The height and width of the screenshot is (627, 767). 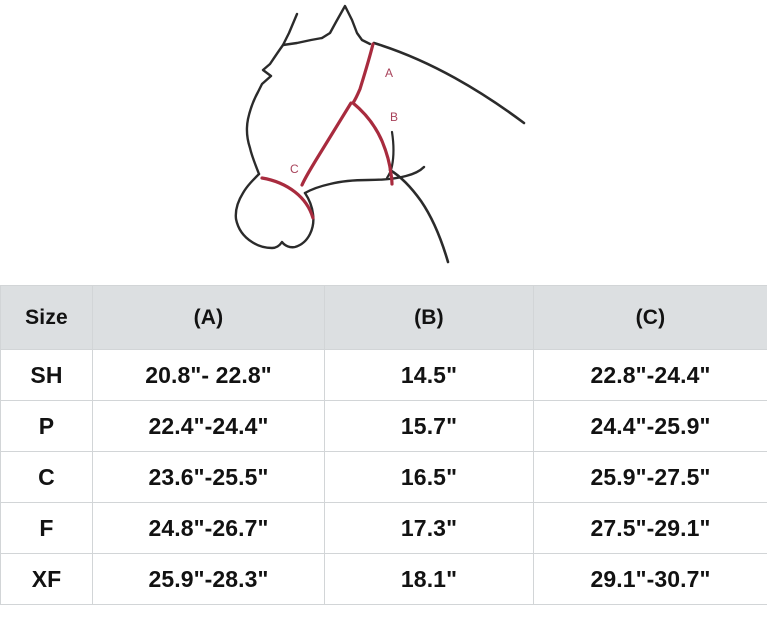 I want to click on horse-muzzle-outline, so click(x=274, y=211).